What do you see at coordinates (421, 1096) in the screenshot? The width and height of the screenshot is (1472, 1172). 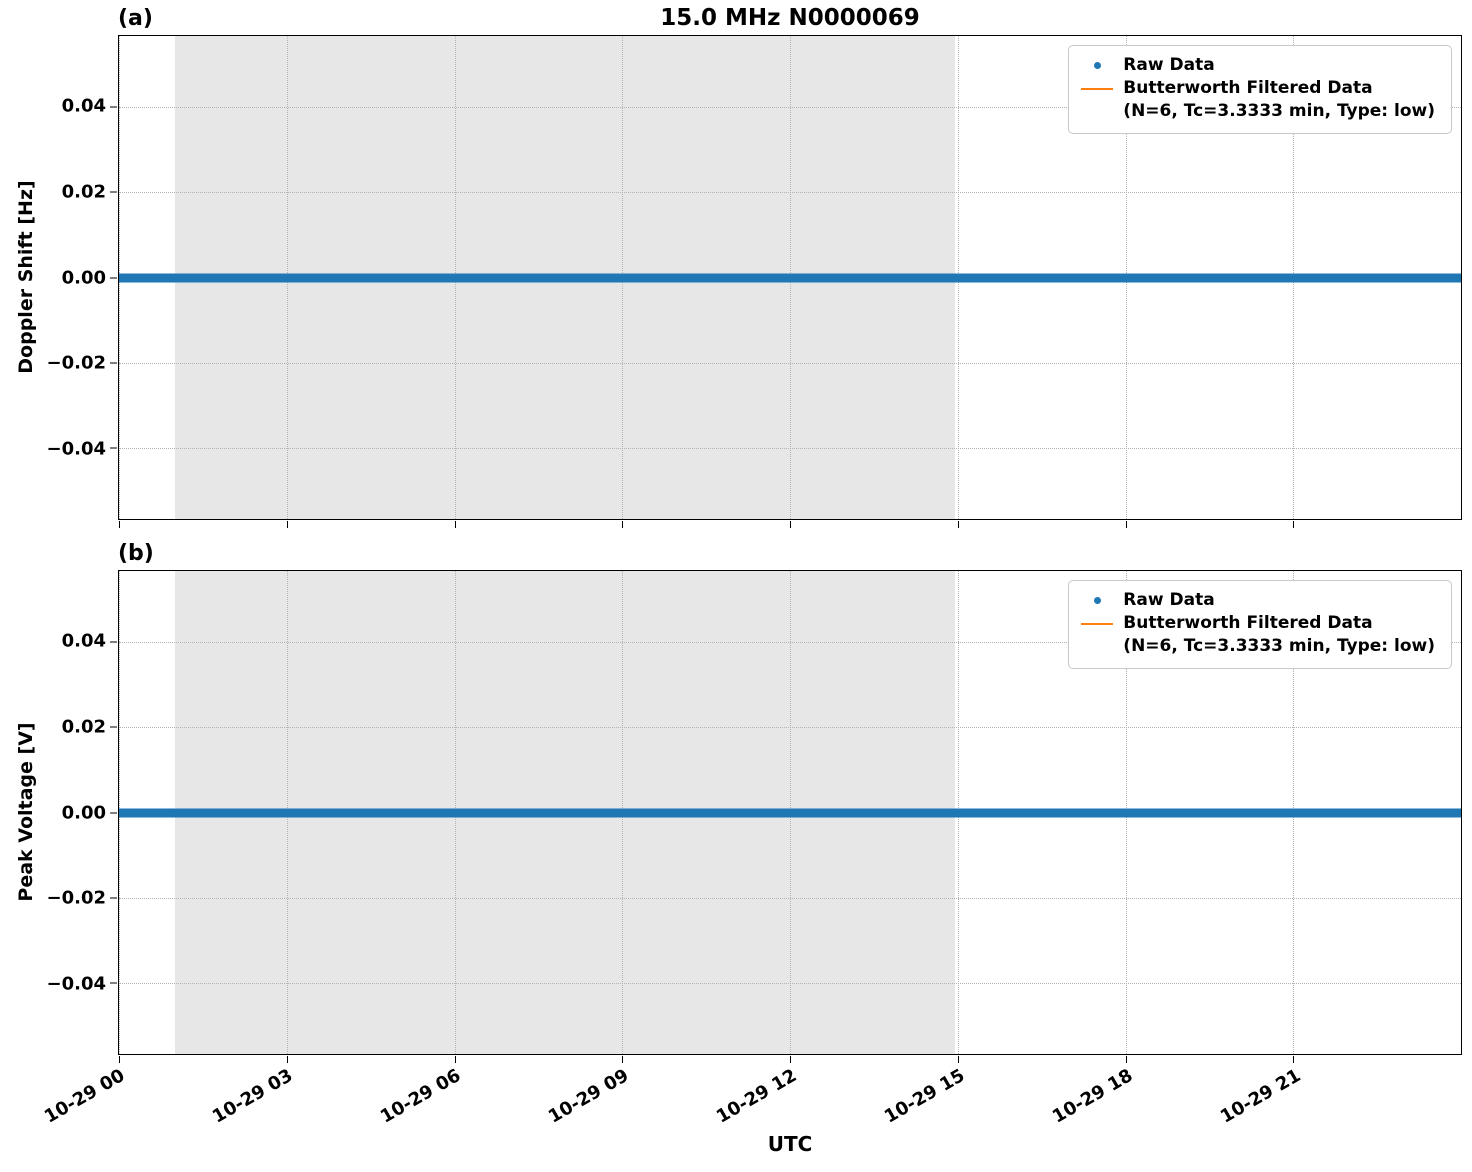 I see `x-tick-label: 10-29 06` at bounding box center [421, 1096].